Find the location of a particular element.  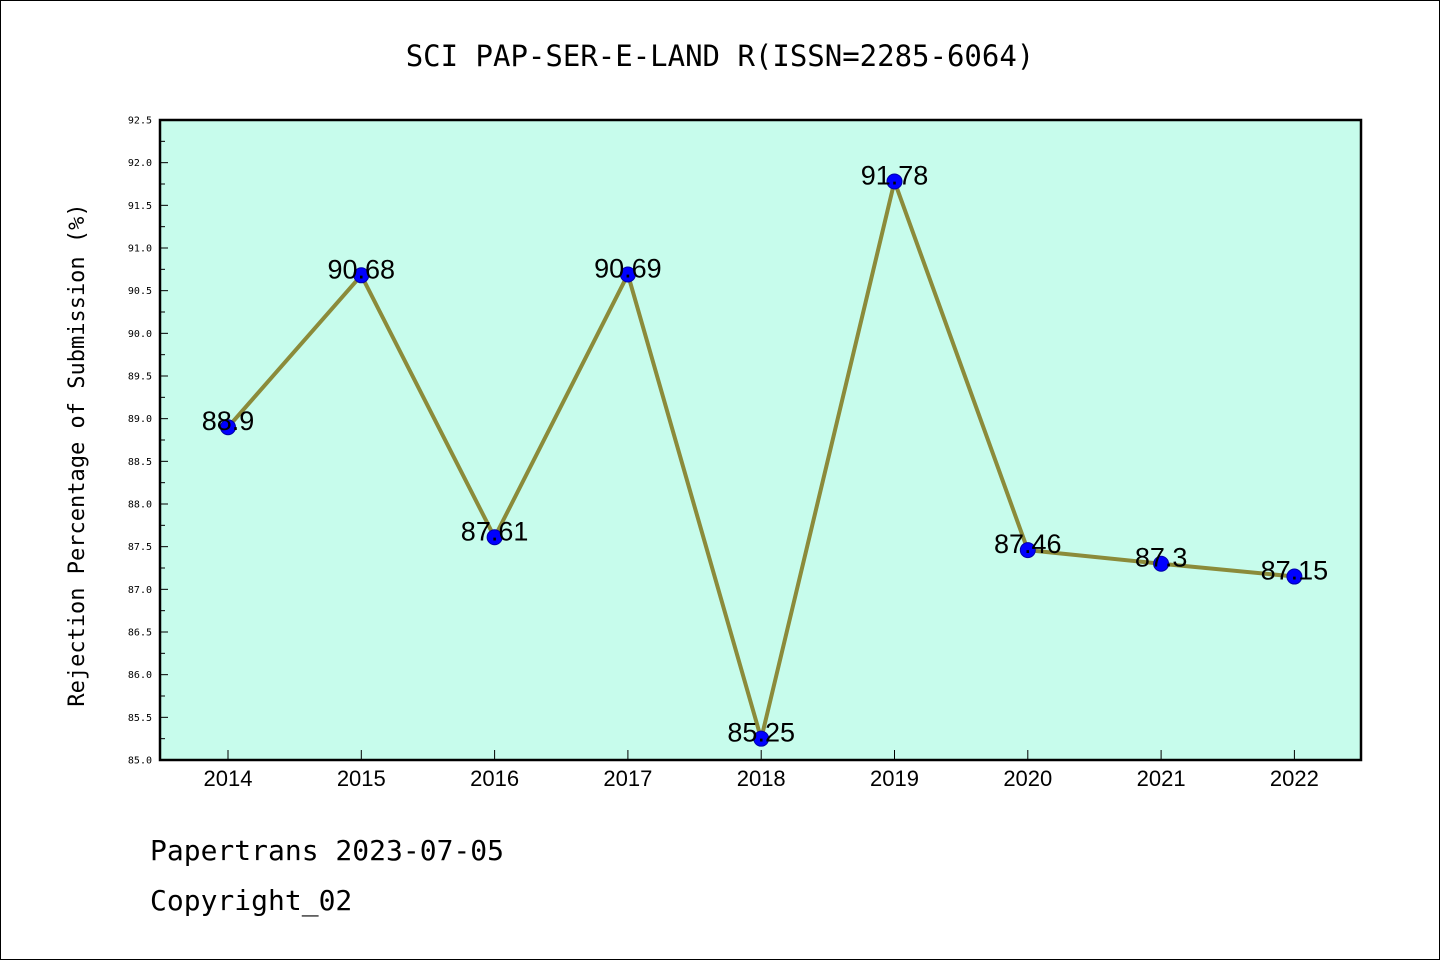

x-tick-label: 2015 is located at coordinates (361, 778).